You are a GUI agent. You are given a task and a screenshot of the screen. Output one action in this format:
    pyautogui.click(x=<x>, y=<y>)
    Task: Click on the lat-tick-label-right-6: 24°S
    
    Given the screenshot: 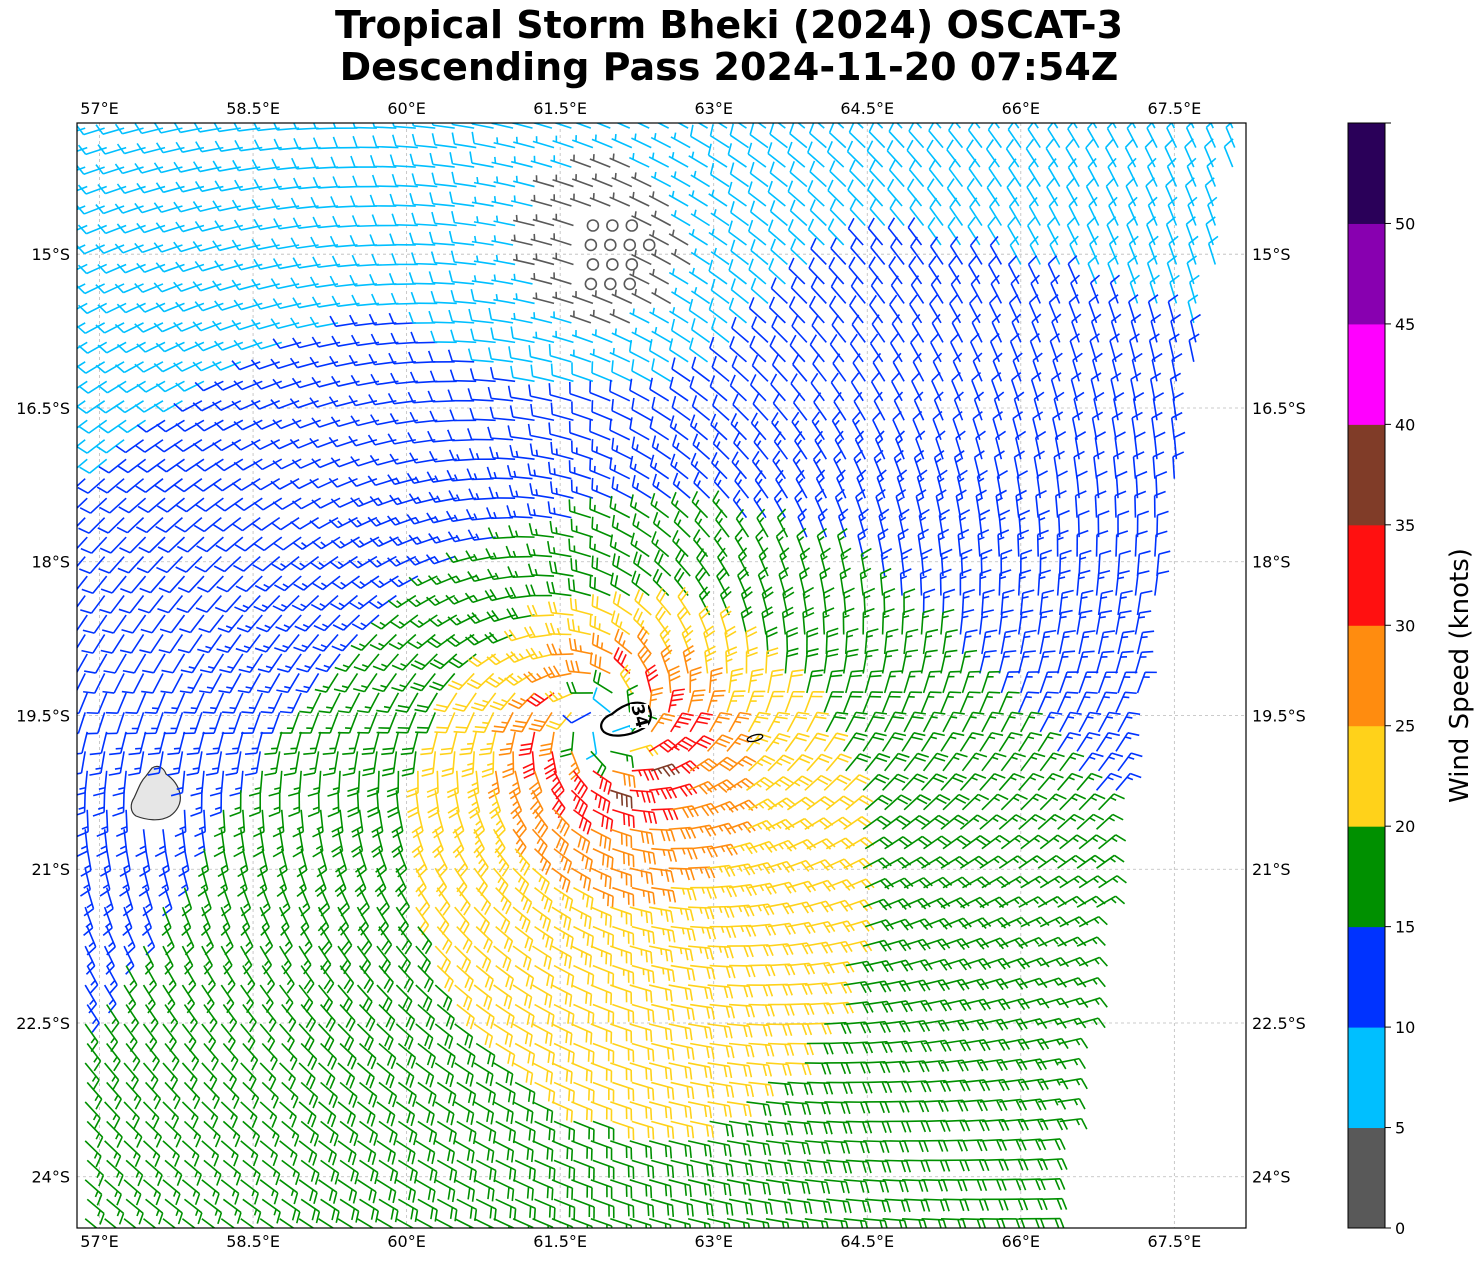 What is the action you would take?
    pyautogui.click(x=1271, y=1177)
    